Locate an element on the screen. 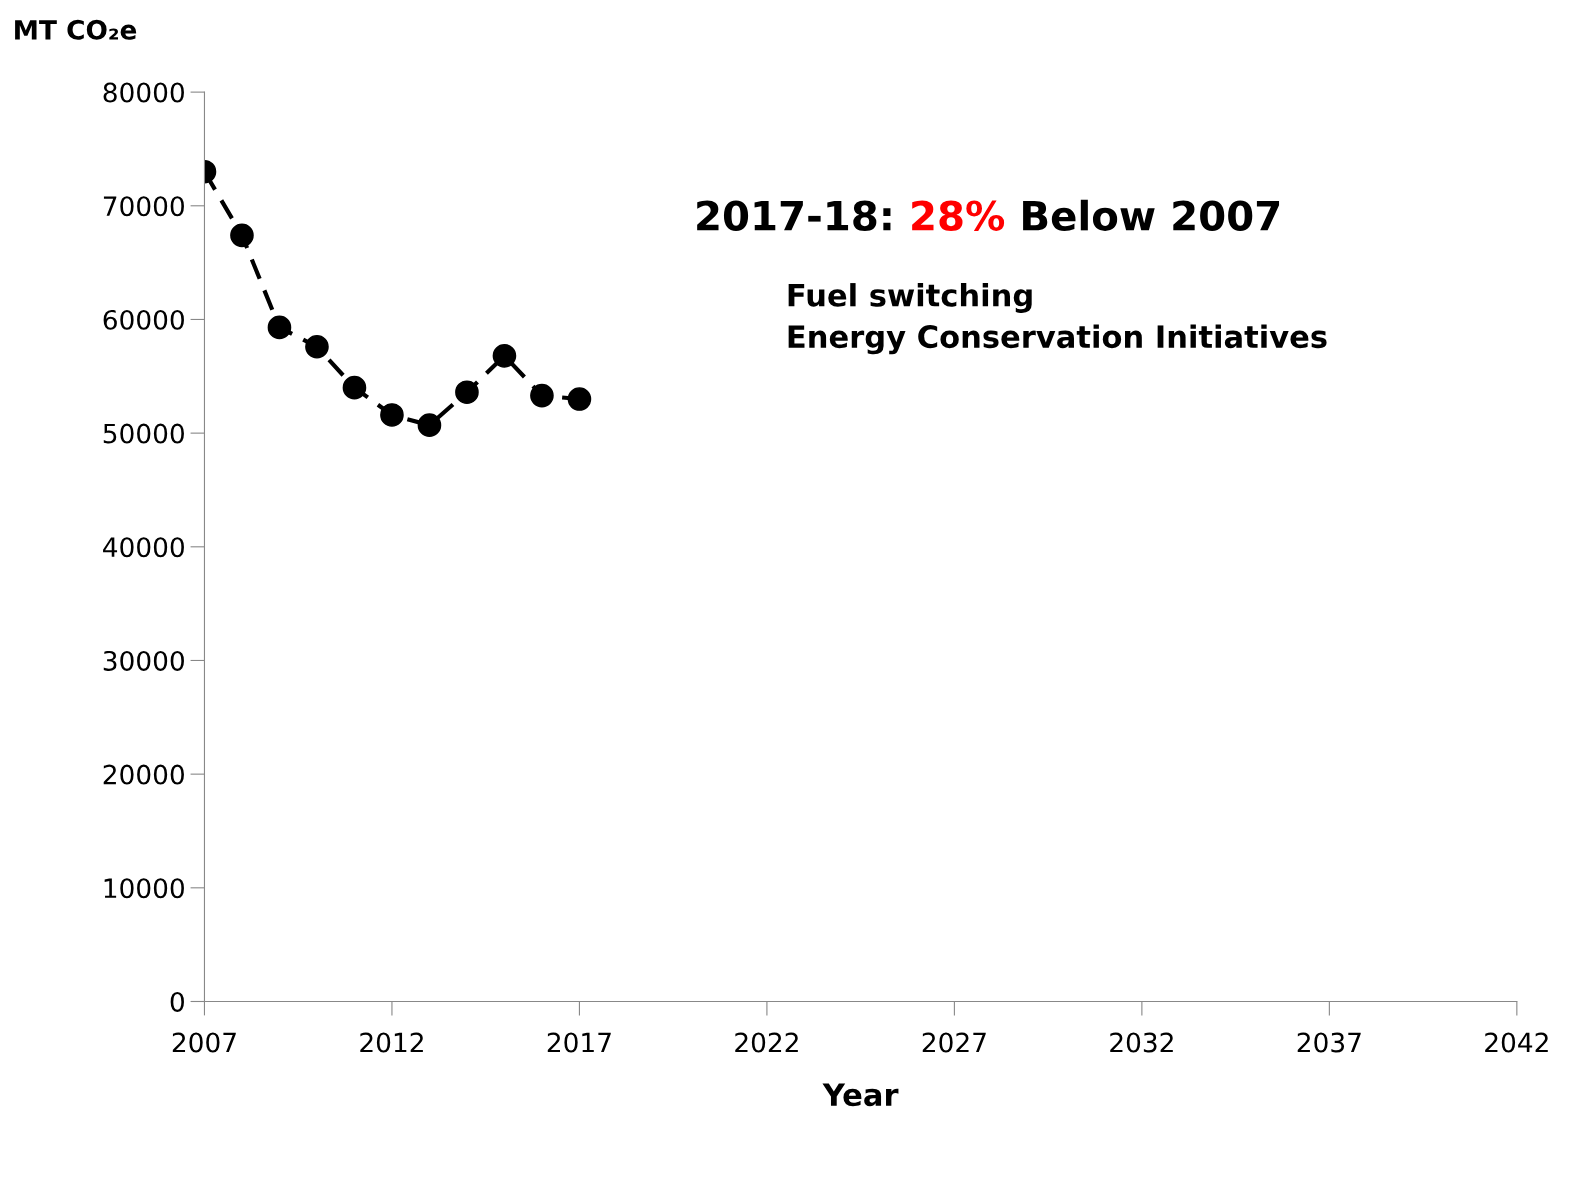 This screenshot has height=1181, width=1585. x-tick-label: 2042 is located at coordinates (1516, 1042).